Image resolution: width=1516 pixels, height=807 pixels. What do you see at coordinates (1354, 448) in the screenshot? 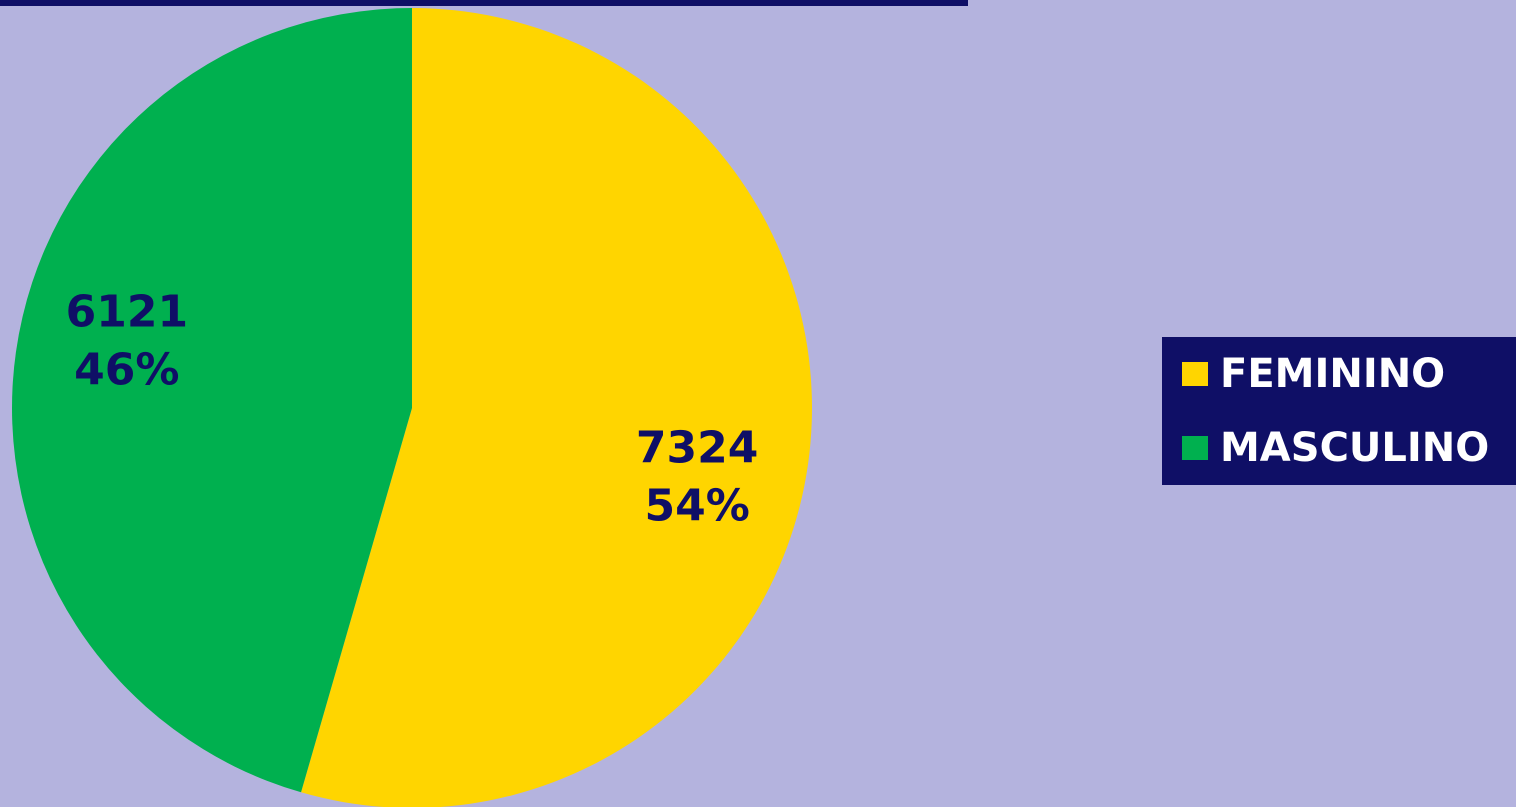
I see `legend-label: MASCULINO` at bounding box center [1354, 448].